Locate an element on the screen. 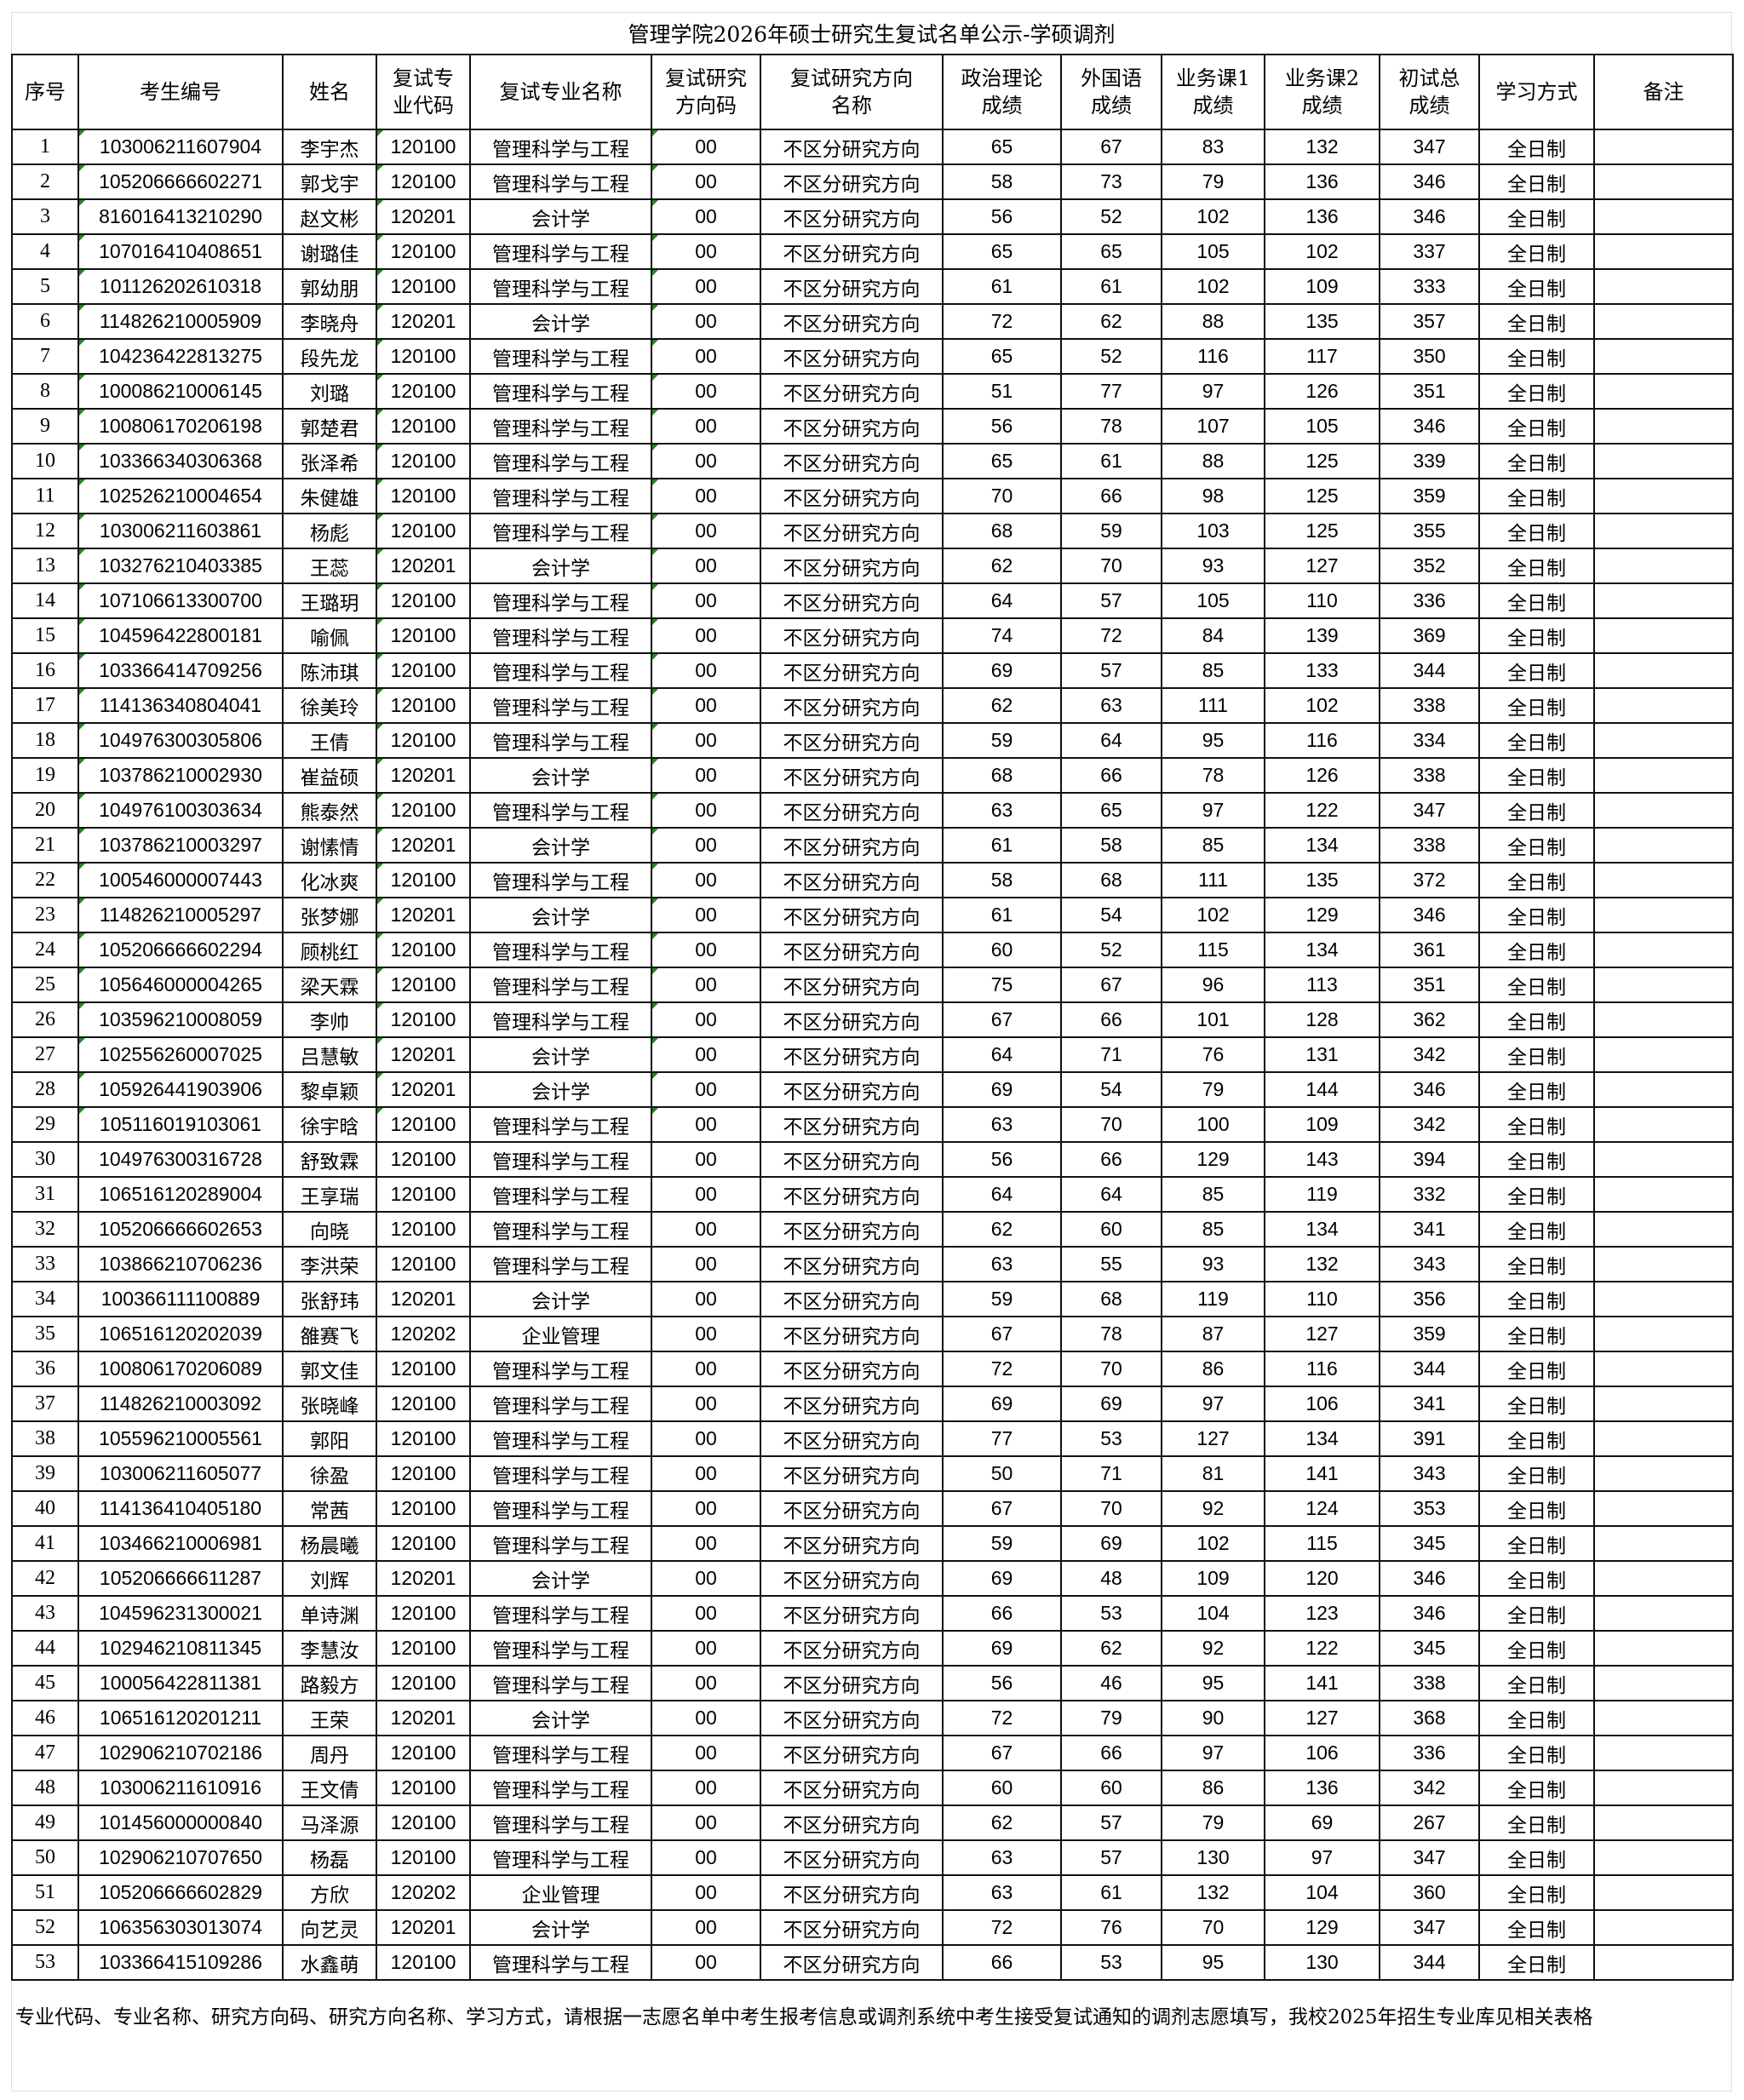  cell-seq: 22 is located at coordinates (45, 880).